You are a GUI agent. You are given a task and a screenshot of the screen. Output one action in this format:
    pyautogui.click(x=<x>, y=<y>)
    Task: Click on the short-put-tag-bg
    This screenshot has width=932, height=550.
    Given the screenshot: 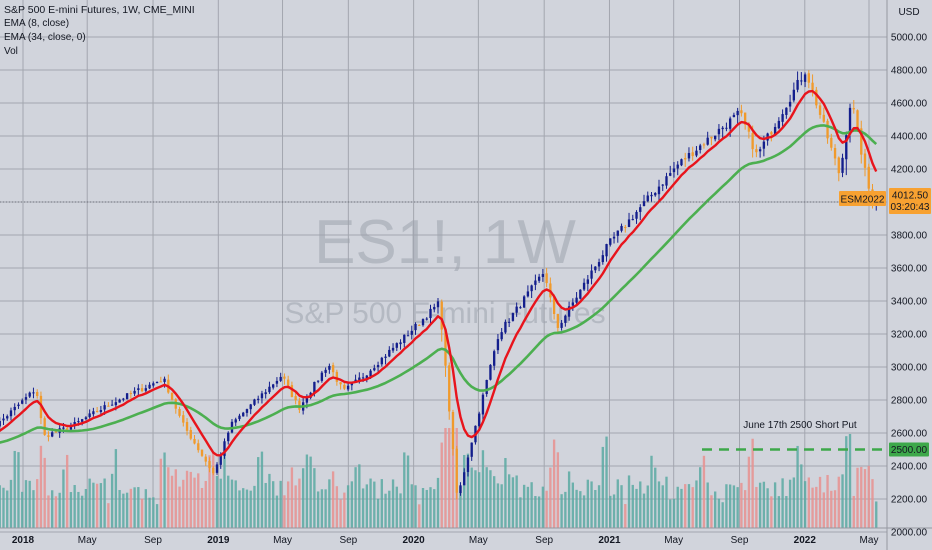 What is the action you would take?
    pyautogui.click(x=909, y=449)
    